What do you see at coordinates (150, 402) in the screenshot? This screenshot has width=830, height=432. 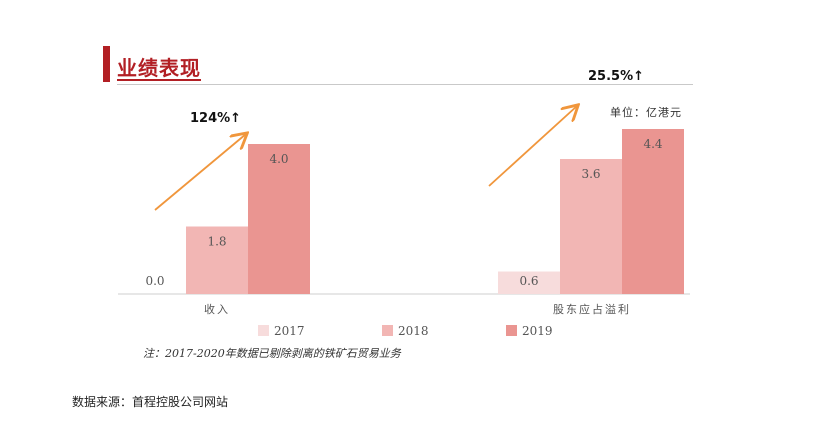 I see `source-text: 数据来源：首程控股公司网站` at bounding box center [150, 402].